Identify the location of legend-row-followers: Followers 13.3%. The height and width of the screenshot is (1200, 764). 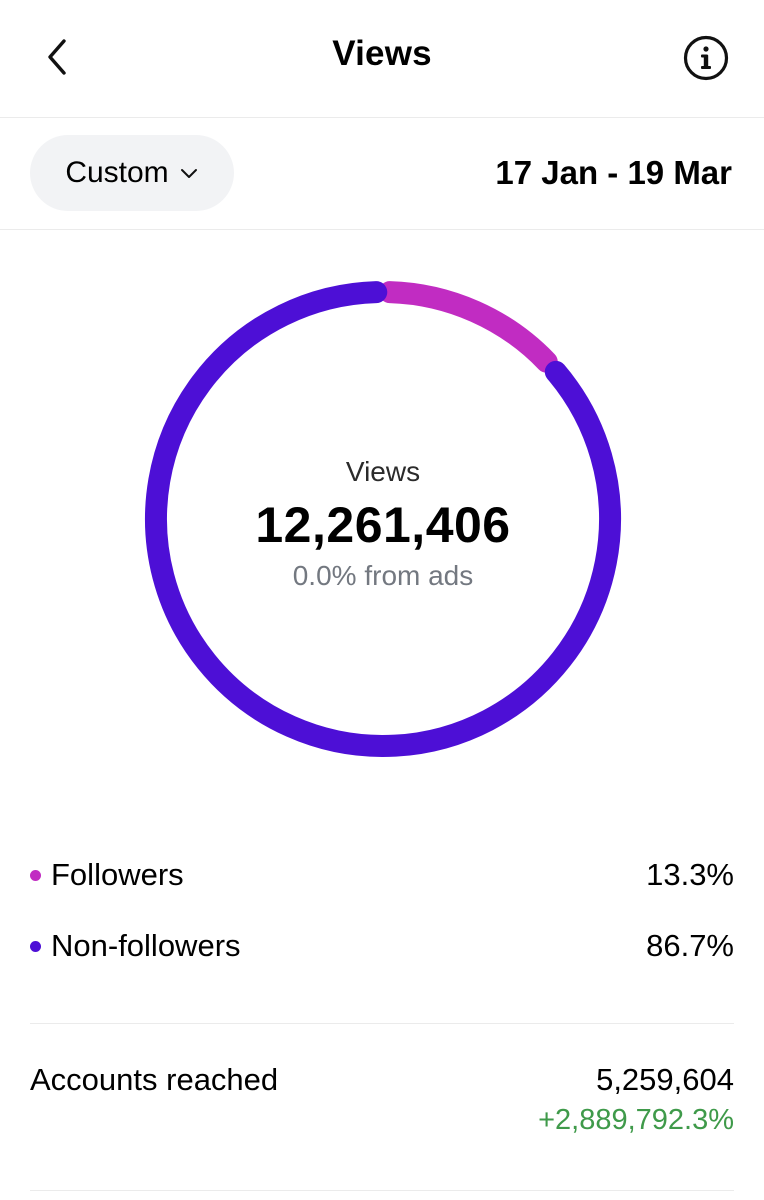
(382, 875).